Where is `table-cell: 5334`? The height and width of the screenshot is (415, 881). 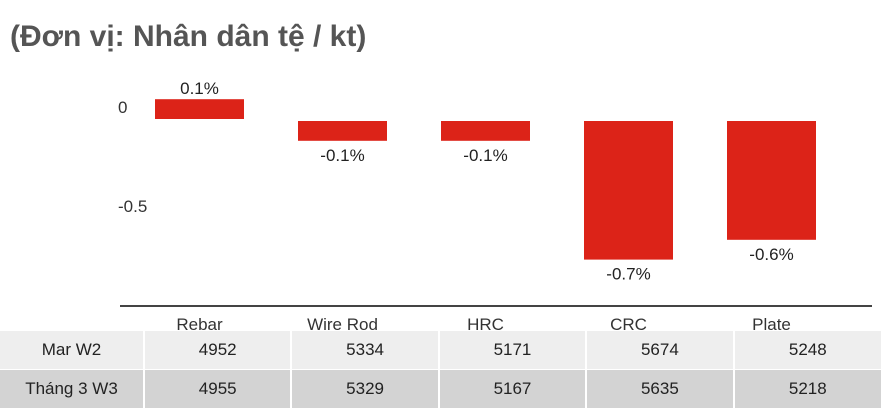 table-cell: 5334 is located at coordinates (364, 350).